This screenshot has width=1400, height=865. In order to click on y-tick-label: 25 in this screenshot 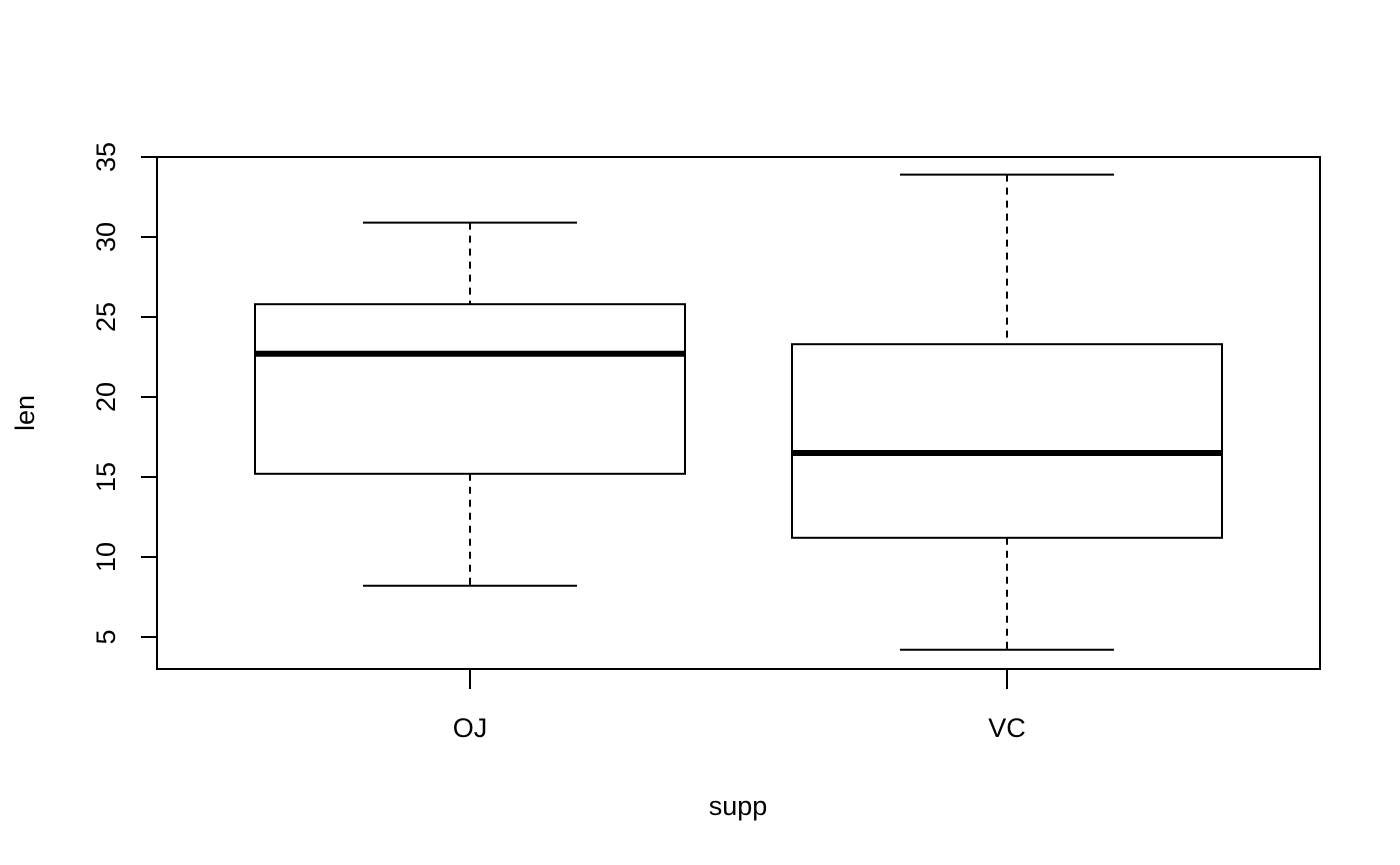, I will do `click(106, 317)`.